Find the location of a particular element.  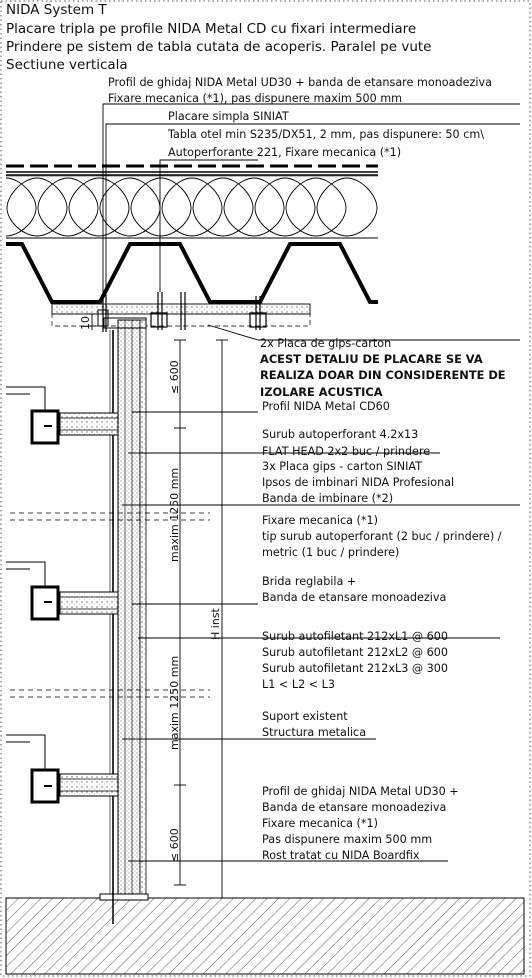

label-mechanical-fixing-bottom: Fixare mecanica (*1) is located at coordinates (320, 823).